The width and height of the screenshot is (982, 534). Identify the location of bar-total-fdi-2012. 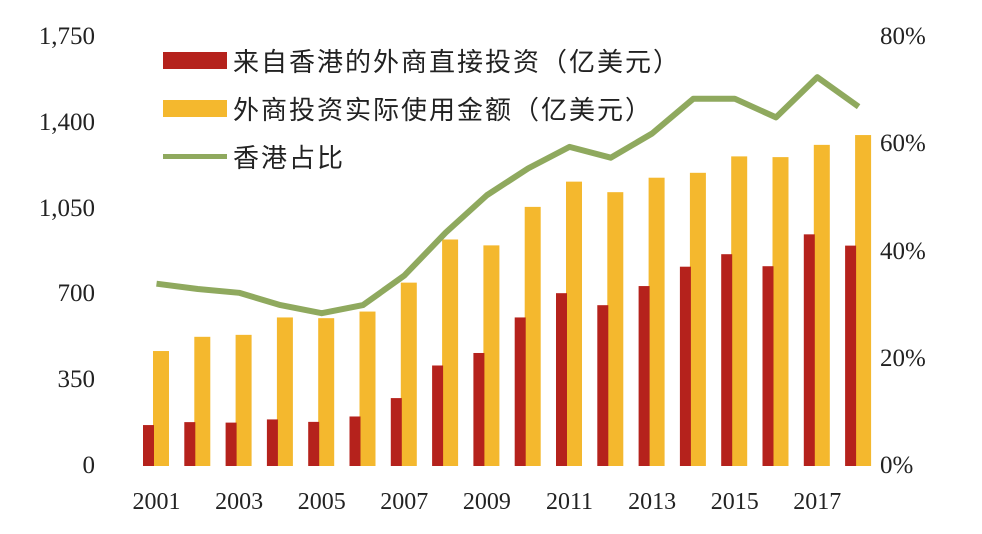
(615, 329).